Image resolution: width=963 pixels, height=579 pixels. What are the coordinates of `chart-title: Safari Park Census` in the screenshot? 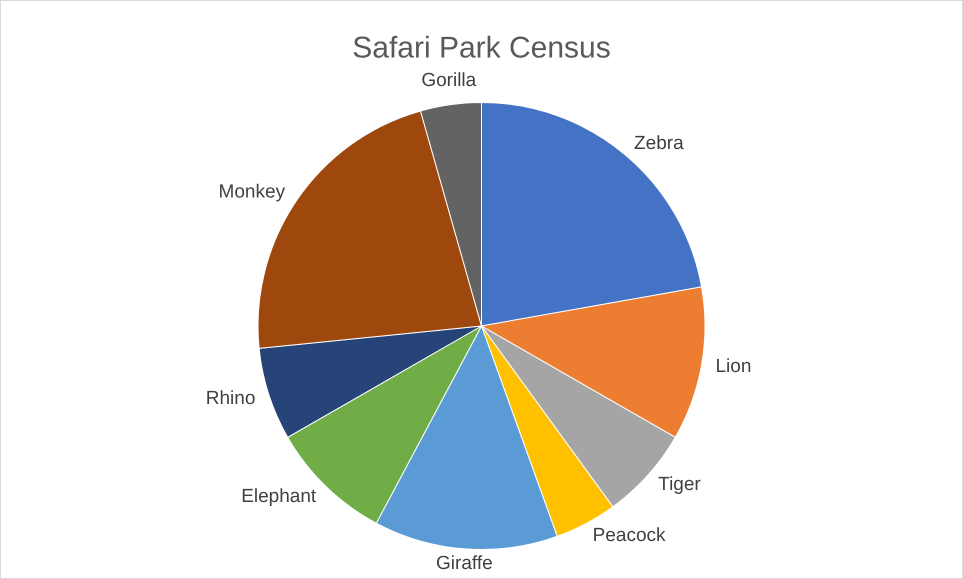 It's located at (481, 47).